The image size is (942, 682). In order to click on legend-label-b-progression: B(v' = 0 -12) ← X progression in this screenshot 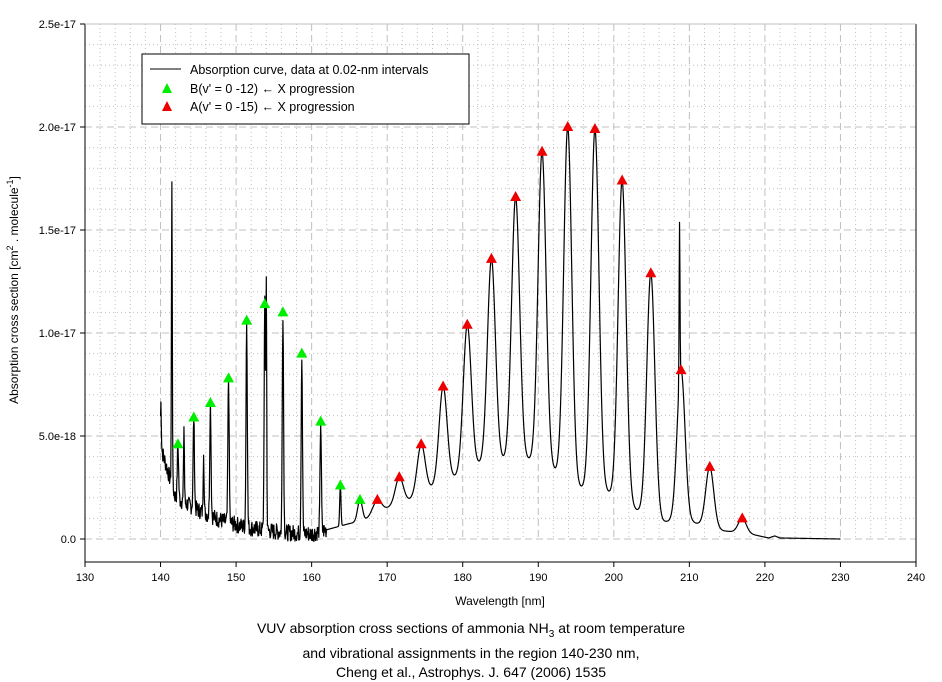, I will do `click(272, 89)`.